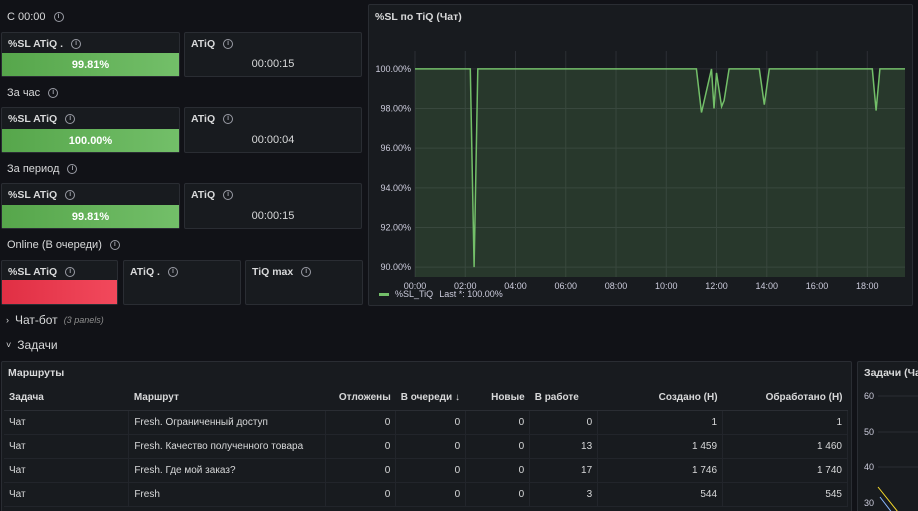 The width and height of the screenshot is (918, 511). What do you see at coordinates (891, 373) in the screenshot?
I see `tasks-chart-title: Задачи (Чат)` at bounding box center [891, 373].